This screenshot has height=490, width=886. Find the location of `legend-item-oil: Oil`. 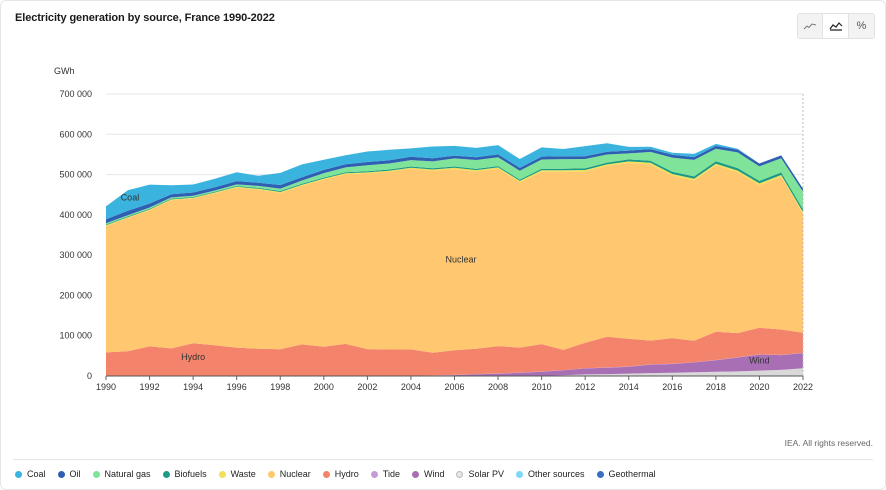

legend-item-oil: Oil is located at coordinates (69, 474).